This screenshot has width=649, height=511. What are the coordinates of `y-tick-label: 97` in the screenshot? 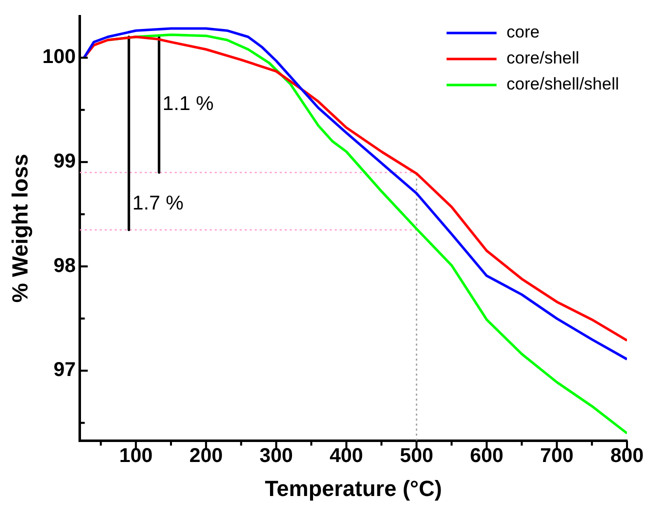 It's located at (65, 370).